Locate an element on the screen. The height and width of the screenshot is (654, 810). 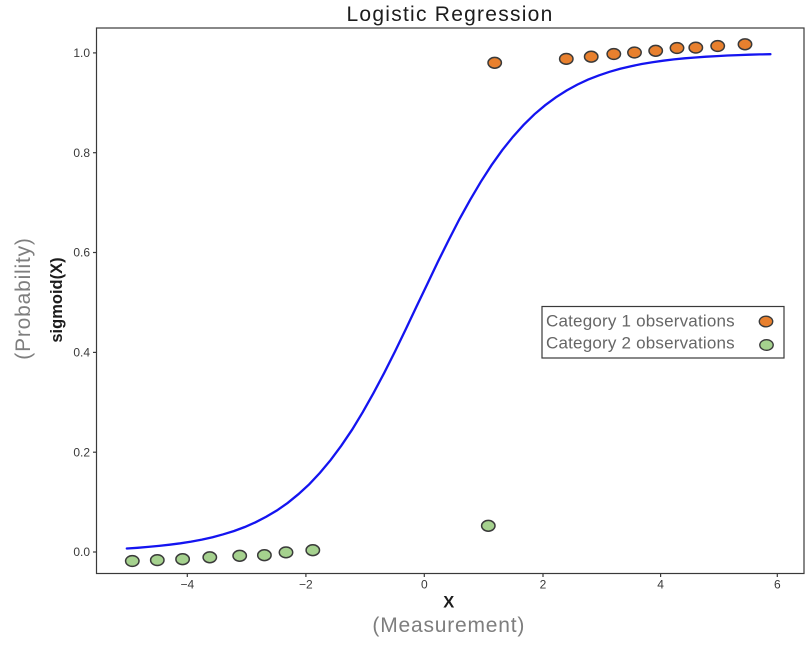
svg-text: −4 is located at coordinates (187, 585).